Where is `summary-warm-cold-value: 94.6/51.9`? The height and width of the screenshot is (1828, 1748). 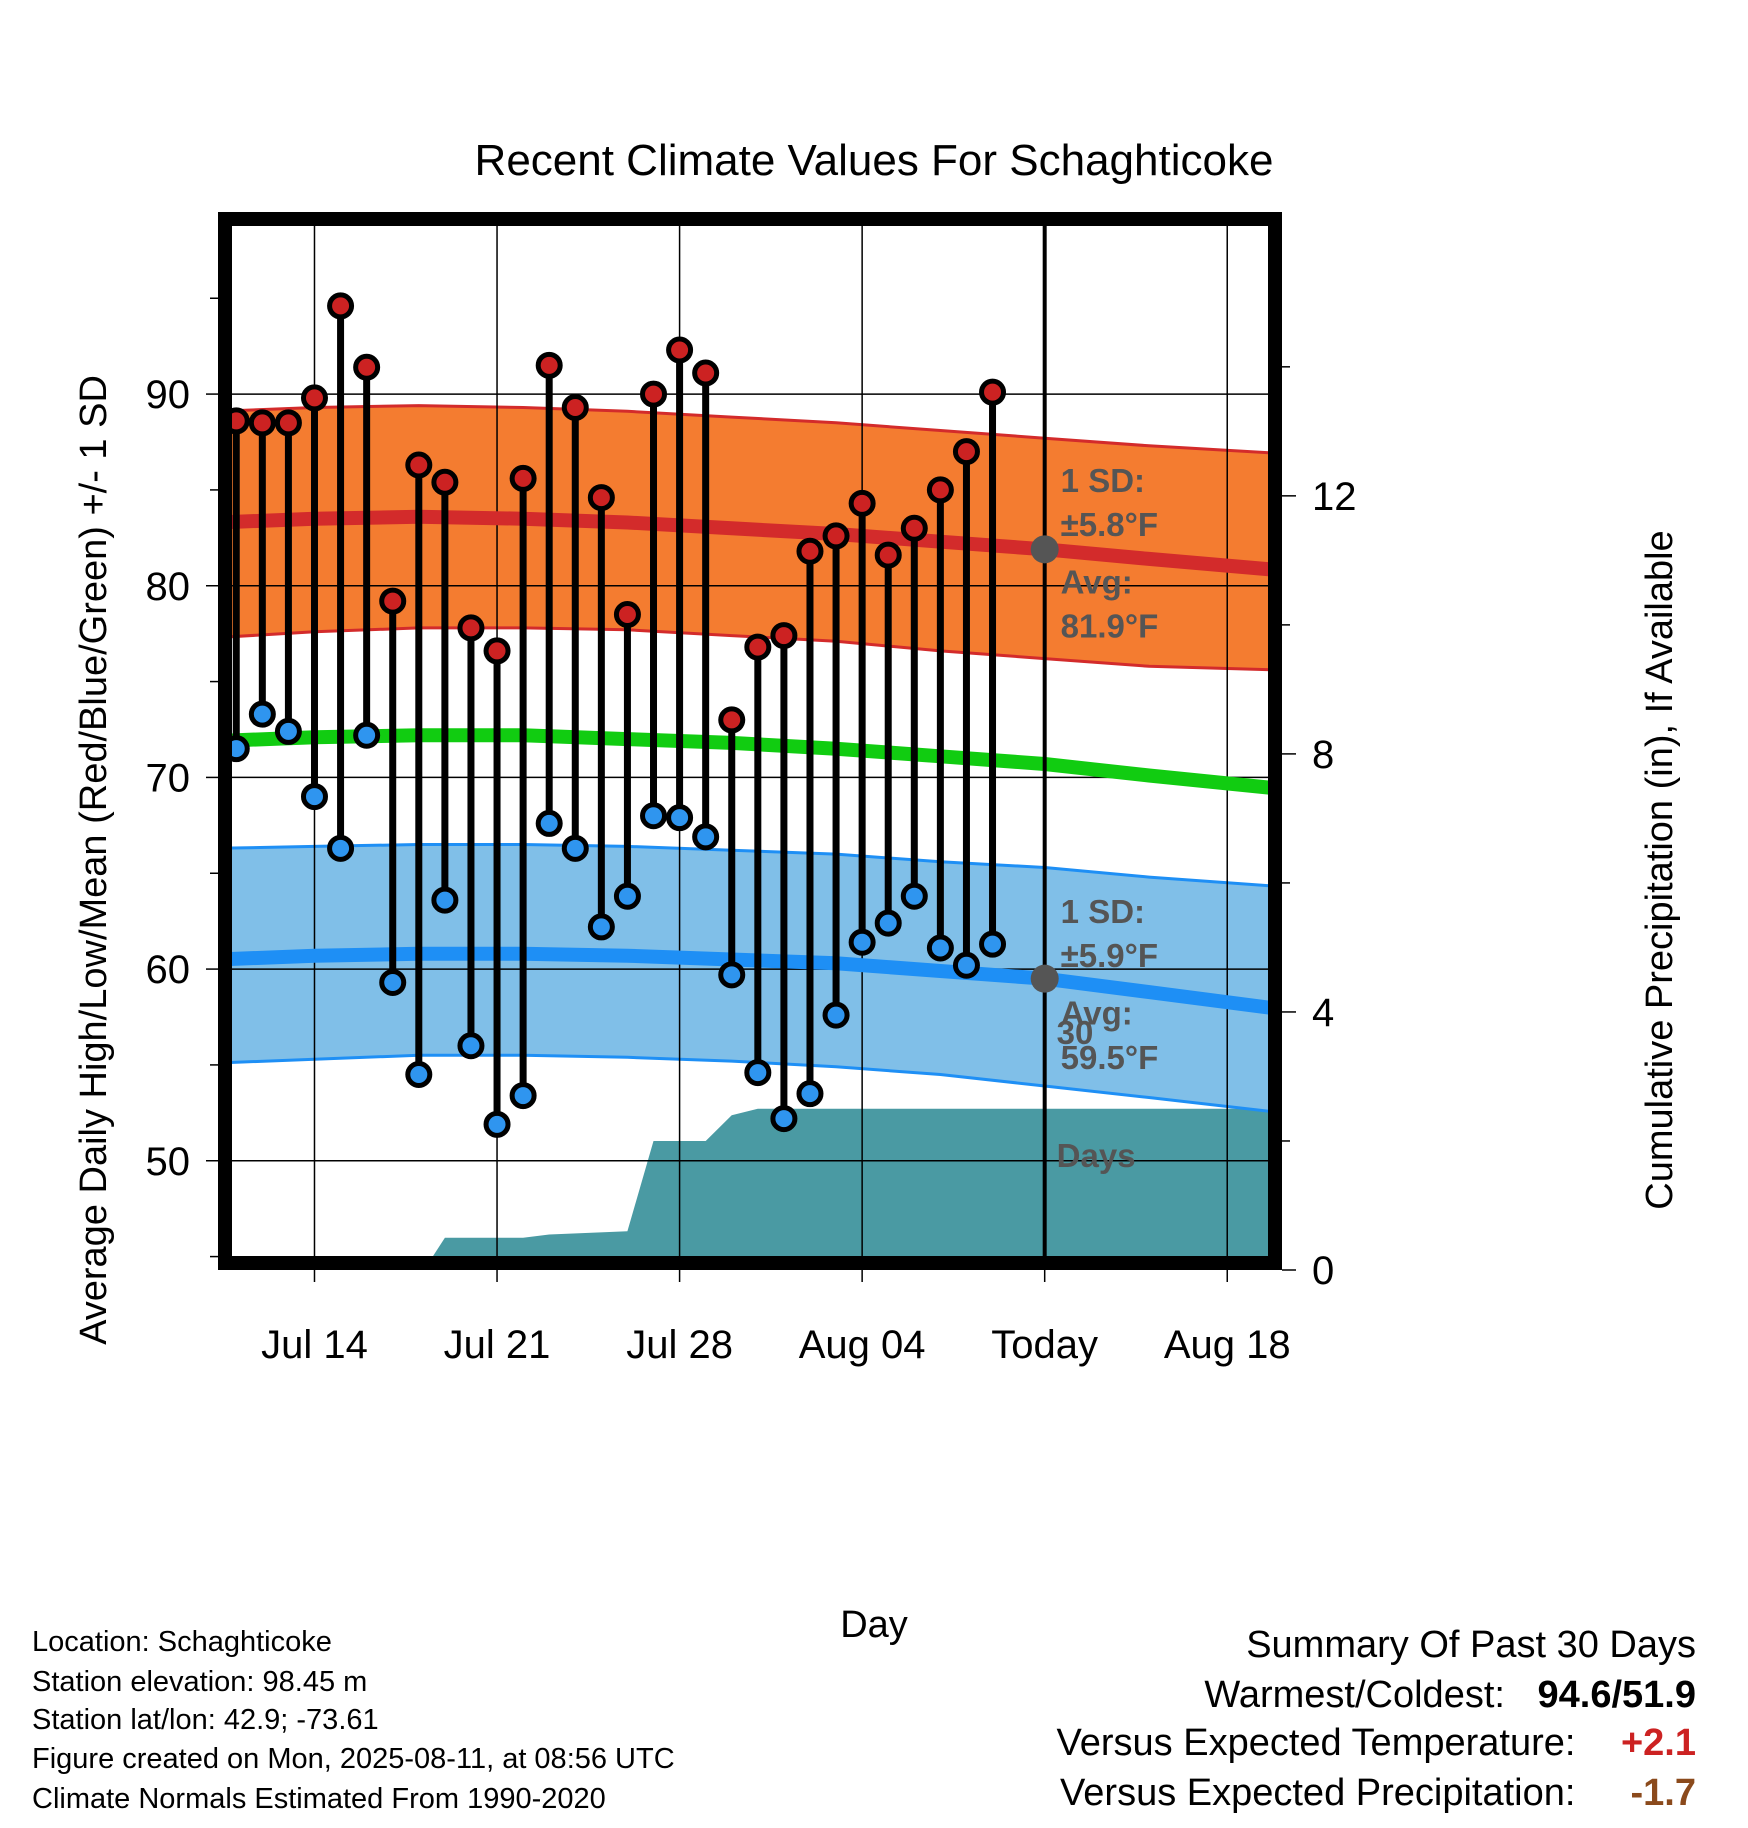 summary-warm-cold-value: 94.6/51.9 is located at coordinates (1616, 1695).